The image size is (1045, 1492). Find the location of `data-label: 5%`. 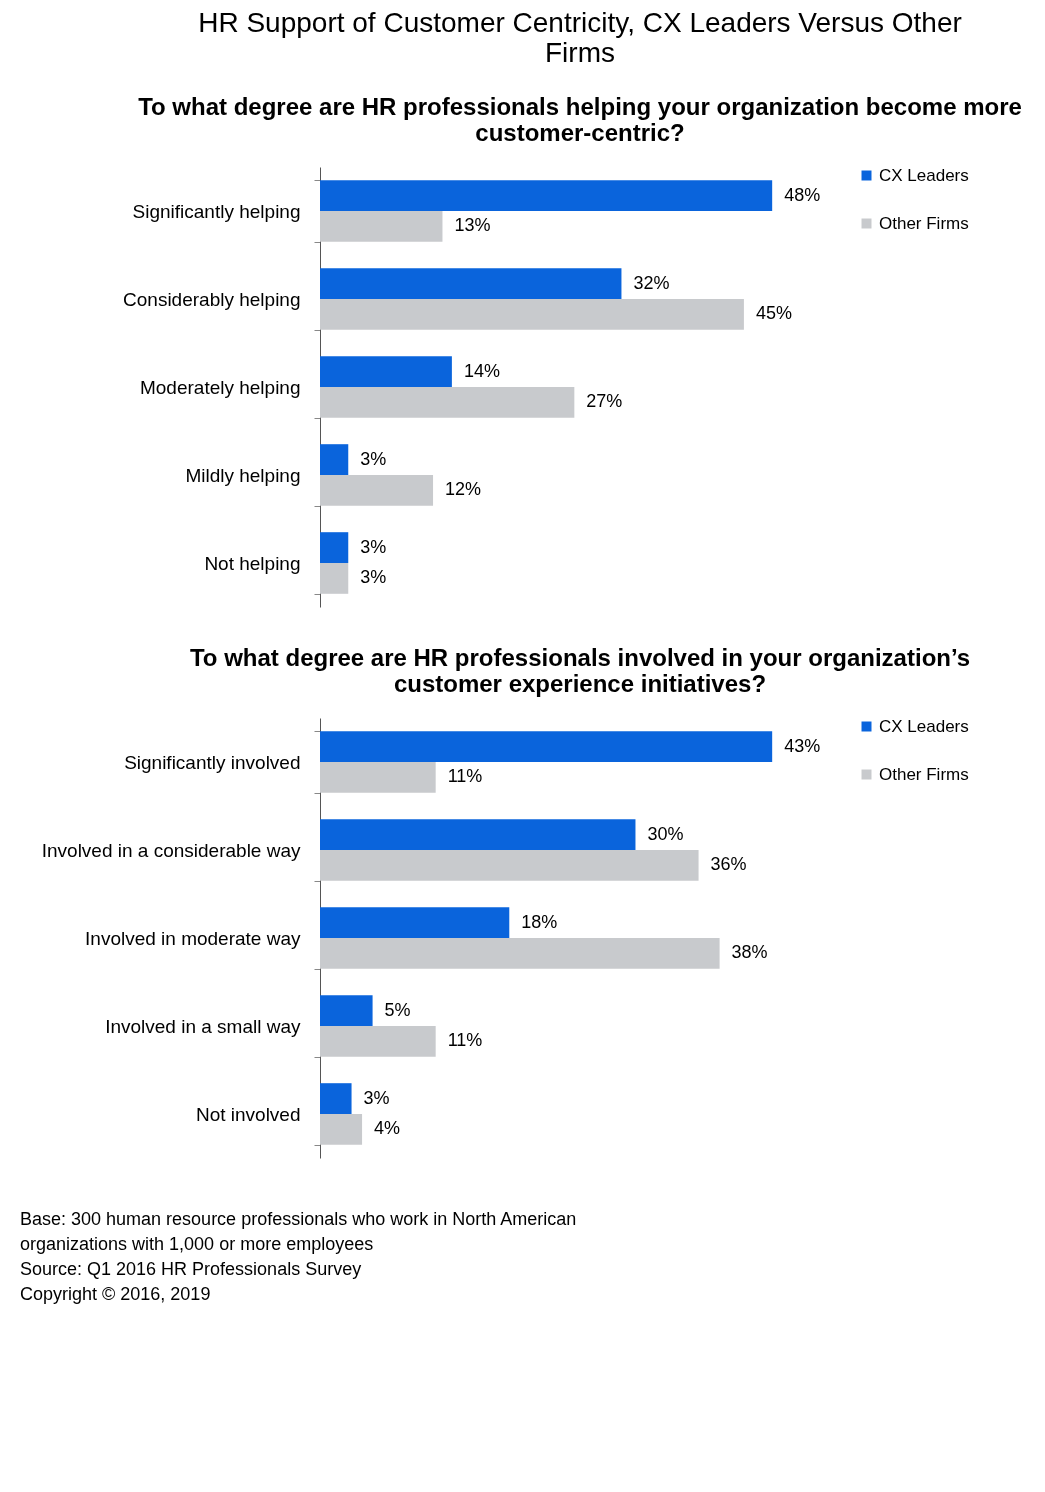

data-label: 5% is located at coordinates (397, 1009).